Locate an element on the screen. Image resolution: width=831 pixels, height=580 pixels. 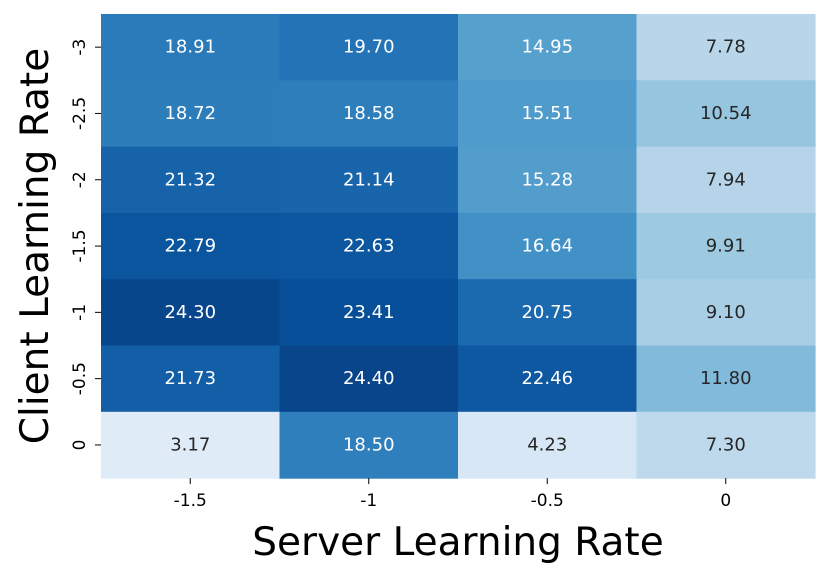
cell-value-label: 23.41 is located at coordinates (369, 312).